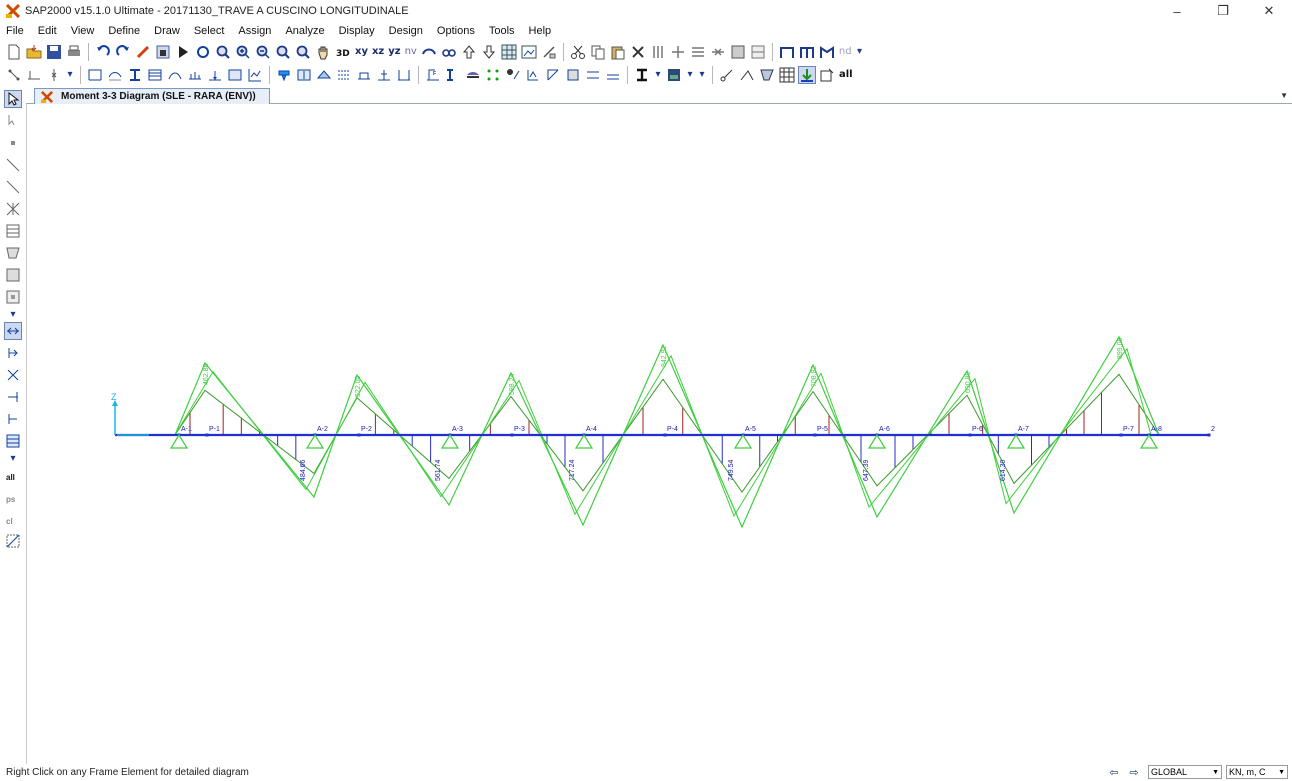 Image resolution: width=1292 pixels, height=781 pixels. I want to click on view-nv-button: nv, so click(410, 51).